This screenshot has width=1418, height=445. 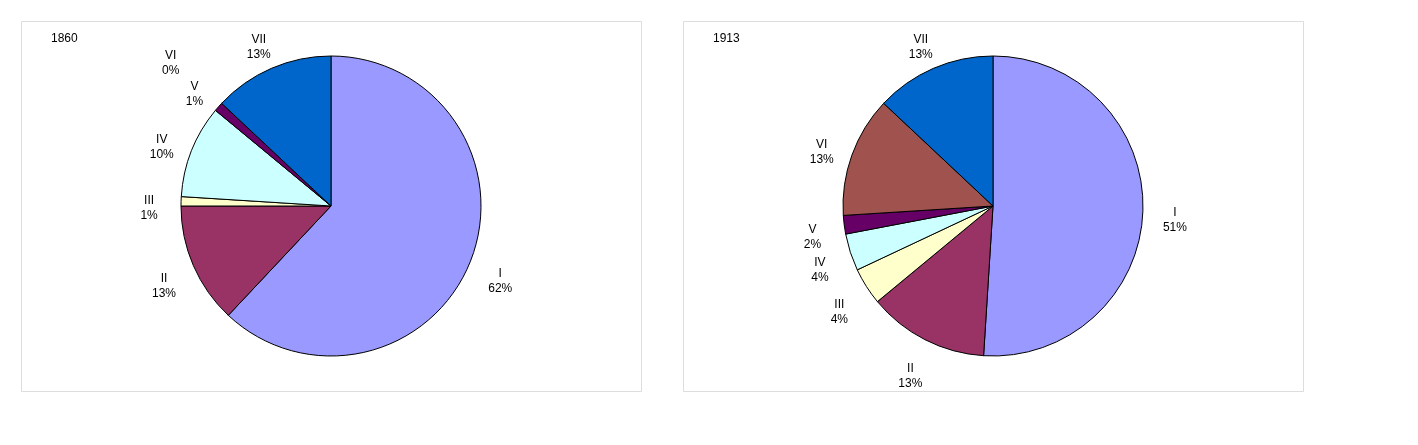 I want to click on category-label: VI, so click(x=170, y=55).